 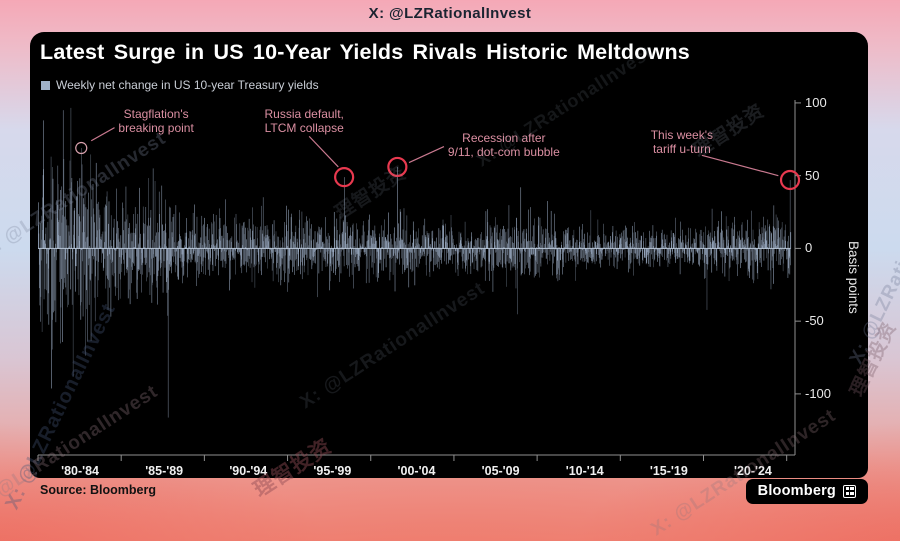 I want to click on x-tick-label: '90-'94, so click(x=248, y=471).